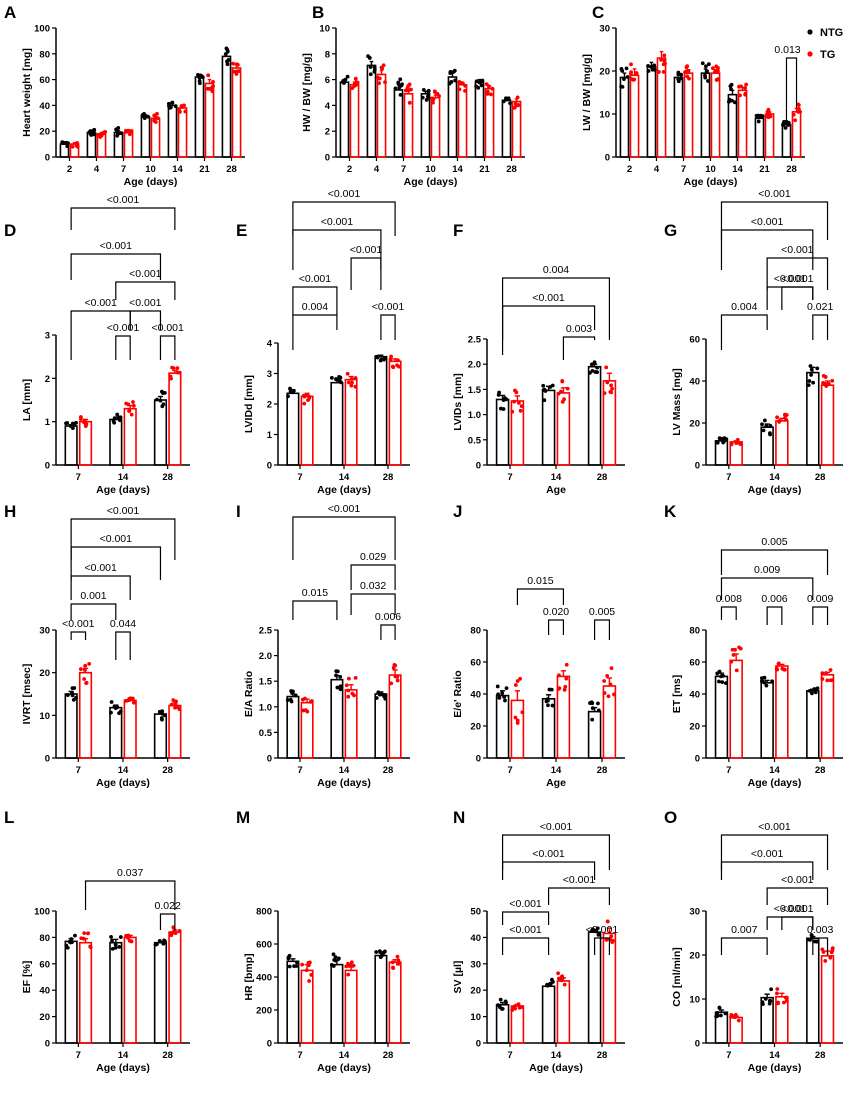 The height and width of the screenshot is (1110, 858). What do you see at coordinates (475, 1017) in the screenshot?
I see `y-tick-label: 10` at bounding box center [475, 1017].